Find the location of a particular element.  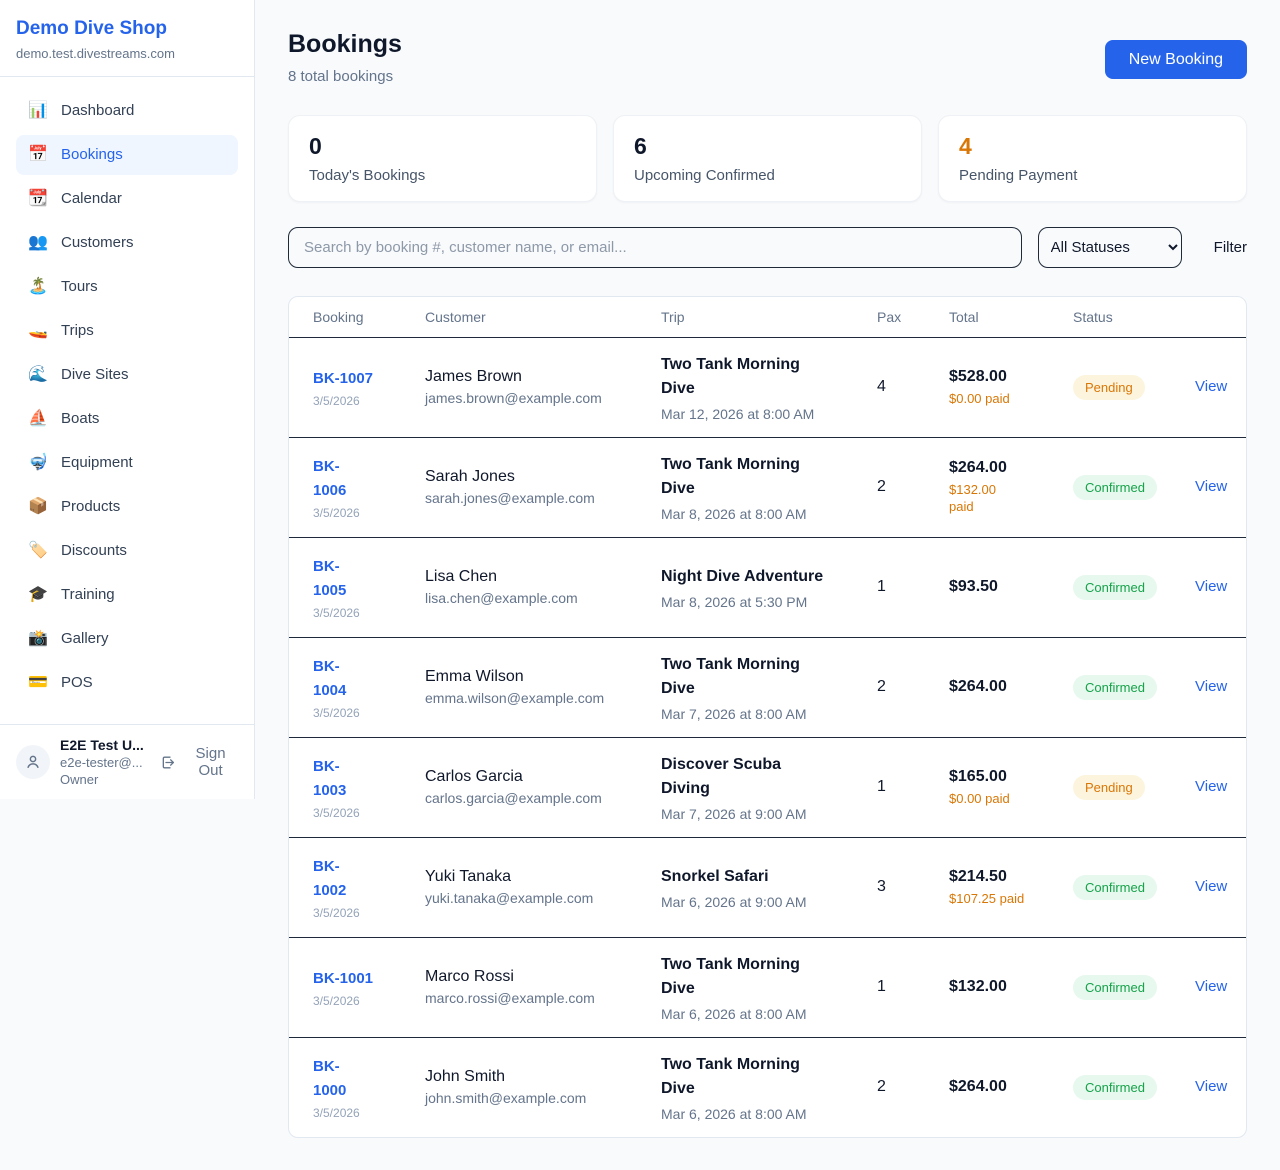

booking-id-link: BK- 1003 is located at coordinates (330, 778).